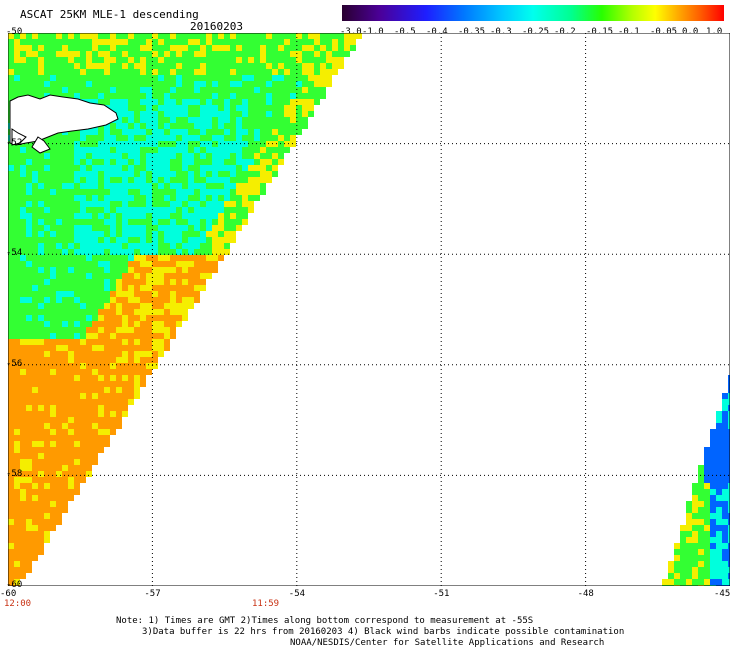  What do you see at coordinates (441, 594) in the screenshot?
I see `longitude-label: -51` at bounding box center [441, 594].